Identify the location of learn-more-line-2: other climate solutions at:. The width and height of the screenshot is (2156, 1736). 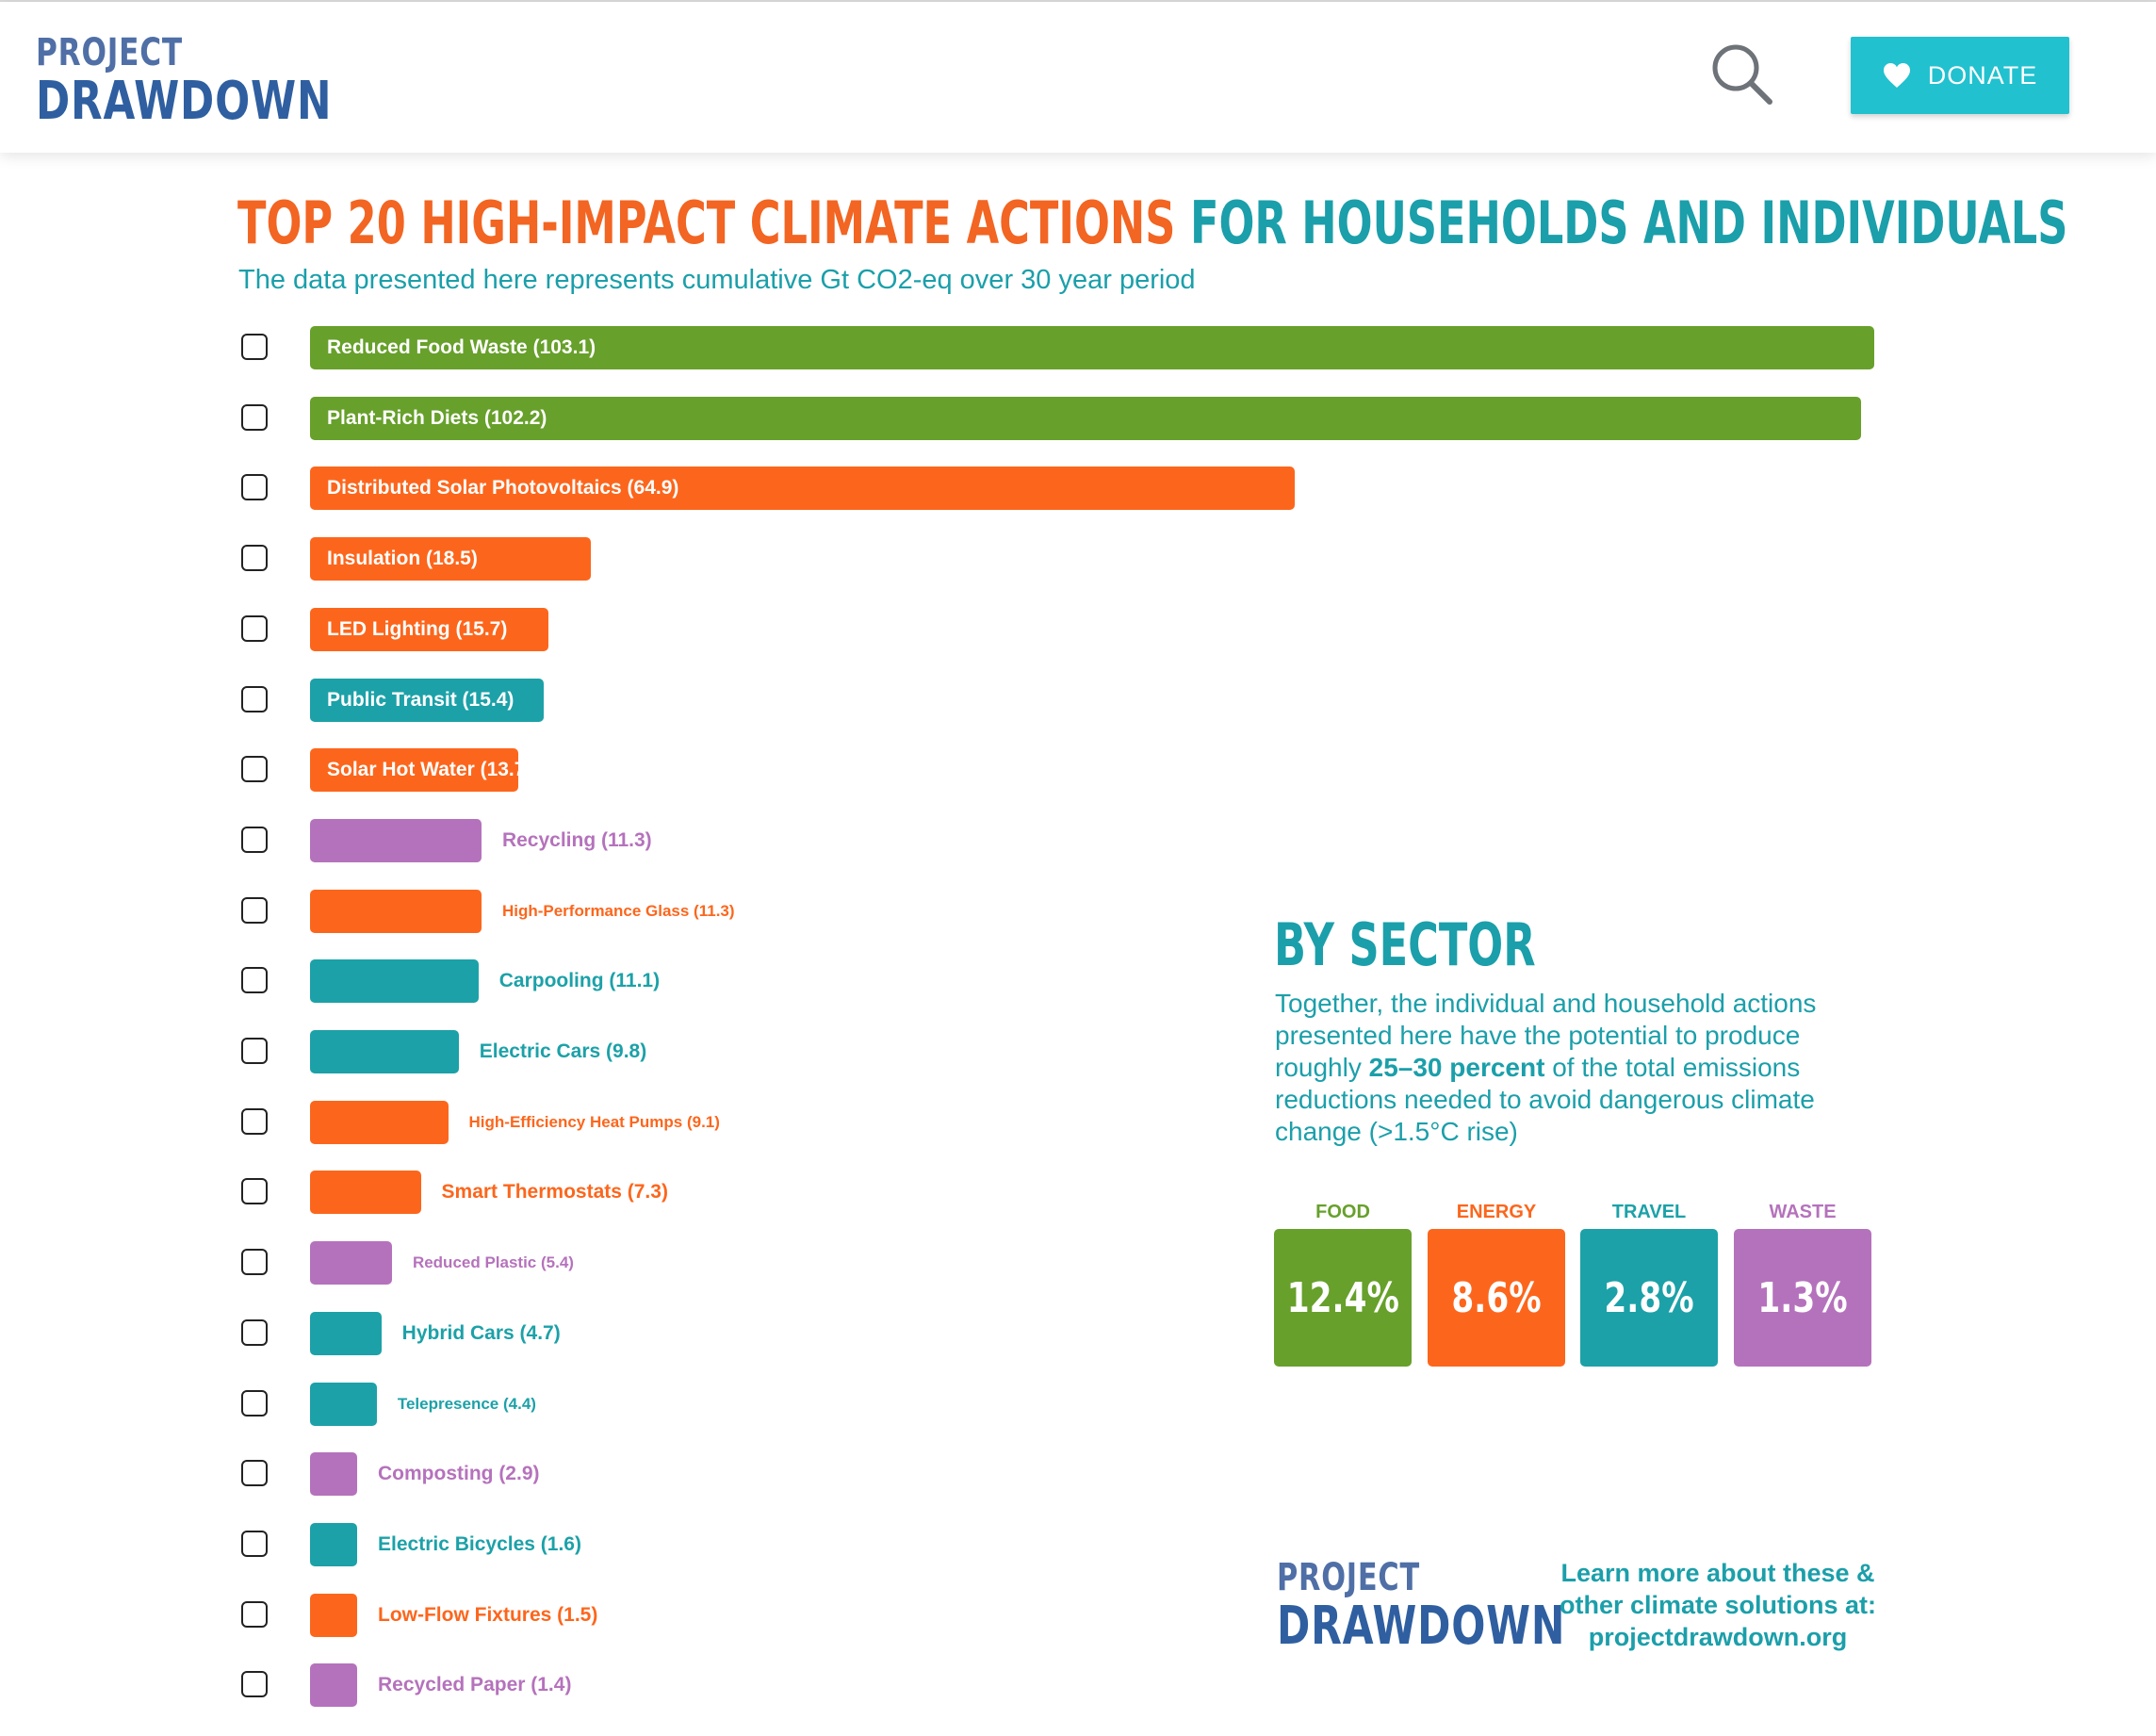
(1718, 1605).